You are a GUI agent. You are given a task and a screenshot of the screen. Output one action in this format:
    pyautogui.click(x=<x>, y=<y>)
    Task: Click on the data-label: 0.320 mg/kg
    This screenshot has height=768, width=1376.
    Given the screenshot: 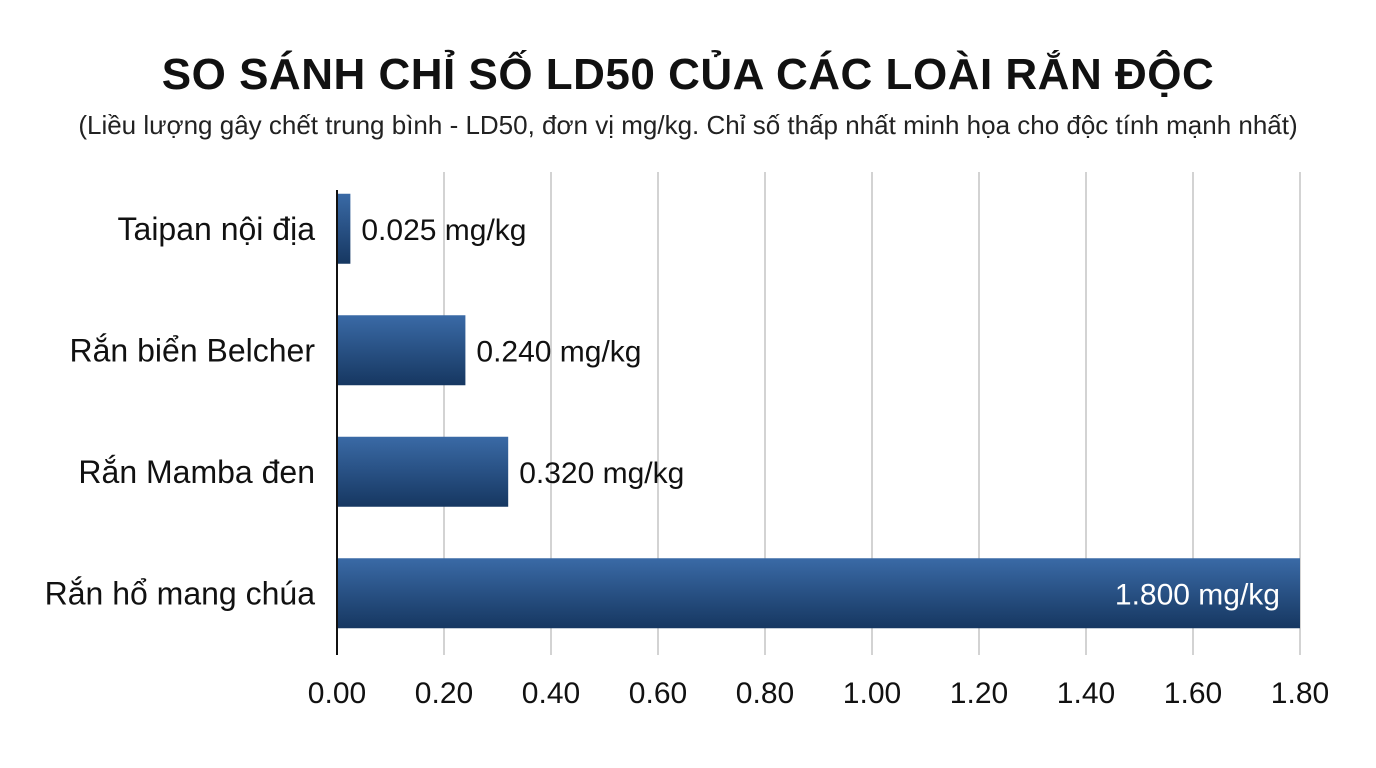 What is the action you would take?
    pyautogui.click(x=601, y=473)
    